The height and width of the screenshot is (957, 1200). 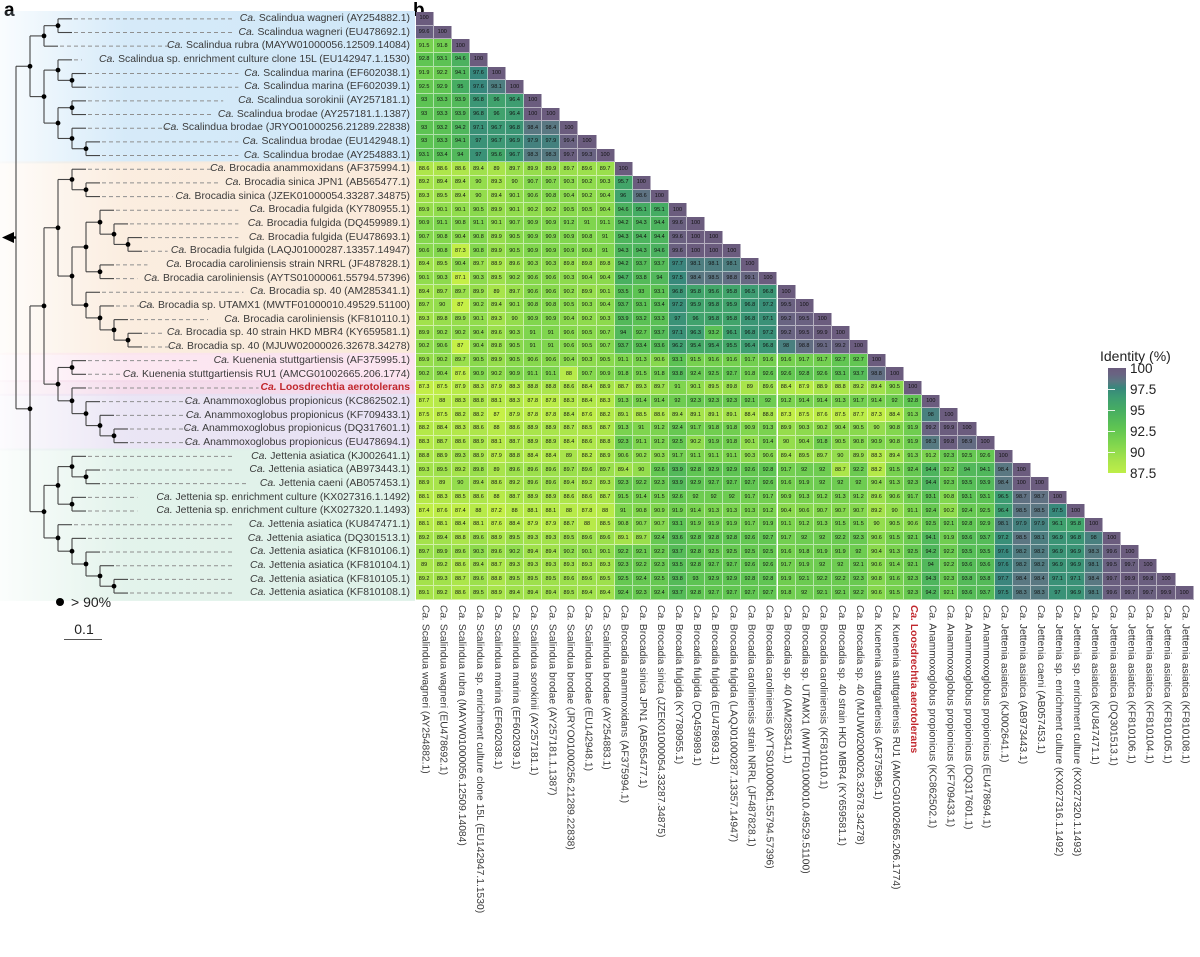 I want to click on matrix-cell: 87.3, so click(x=460, y=251).